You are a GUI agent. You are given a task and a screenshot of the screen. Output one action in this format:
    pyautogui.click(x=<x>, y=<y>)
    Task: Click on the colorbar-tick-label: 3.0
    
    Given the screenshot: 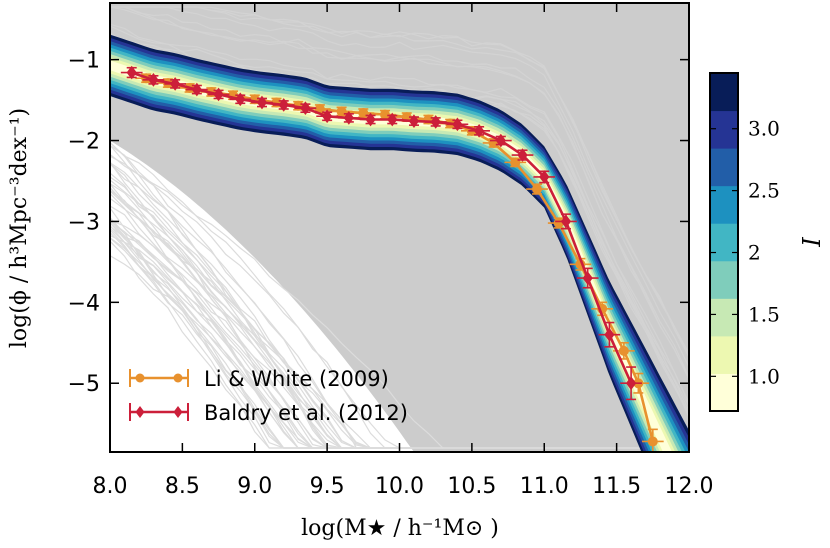 What is the action you would take?
    pyautogui.click(x=764, y=129)
    